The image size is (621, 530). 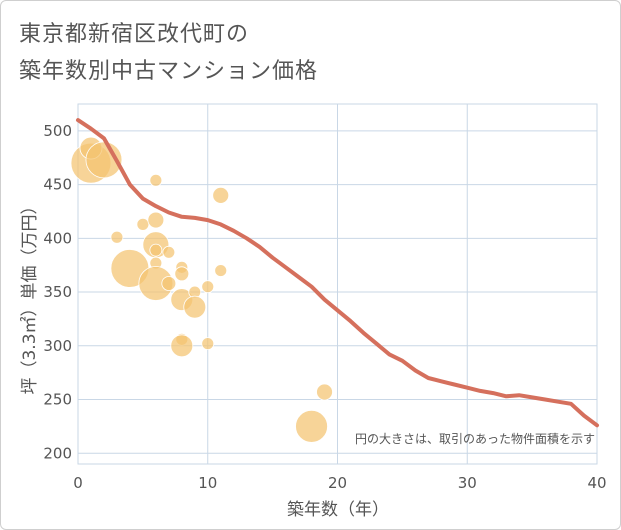 What do you see at coordinates (57, 292) in the screenshot?
I see `y-tick-label-3: 350` at bounding box center [57, 292].